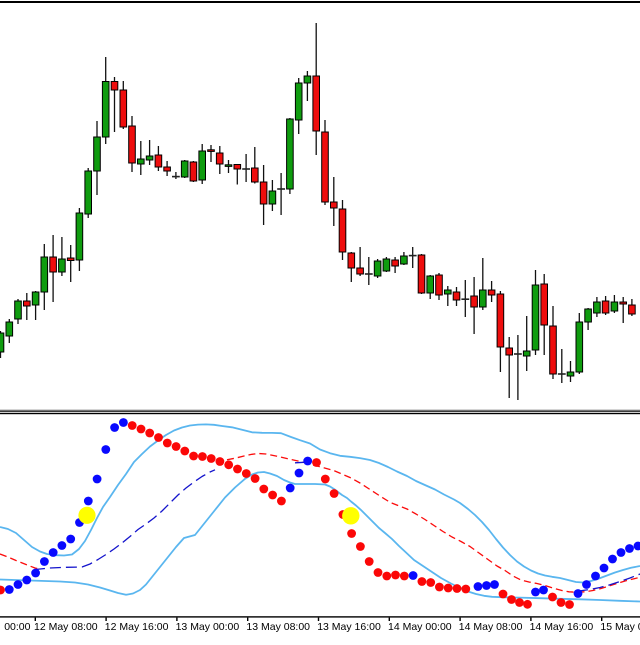 The height and width of the screenshot is (645, 640). What do you see at coordinates (620, 627) in the screenshot?
I see `svg-text: 15 May 00:00` at bounding box center [620, 627].